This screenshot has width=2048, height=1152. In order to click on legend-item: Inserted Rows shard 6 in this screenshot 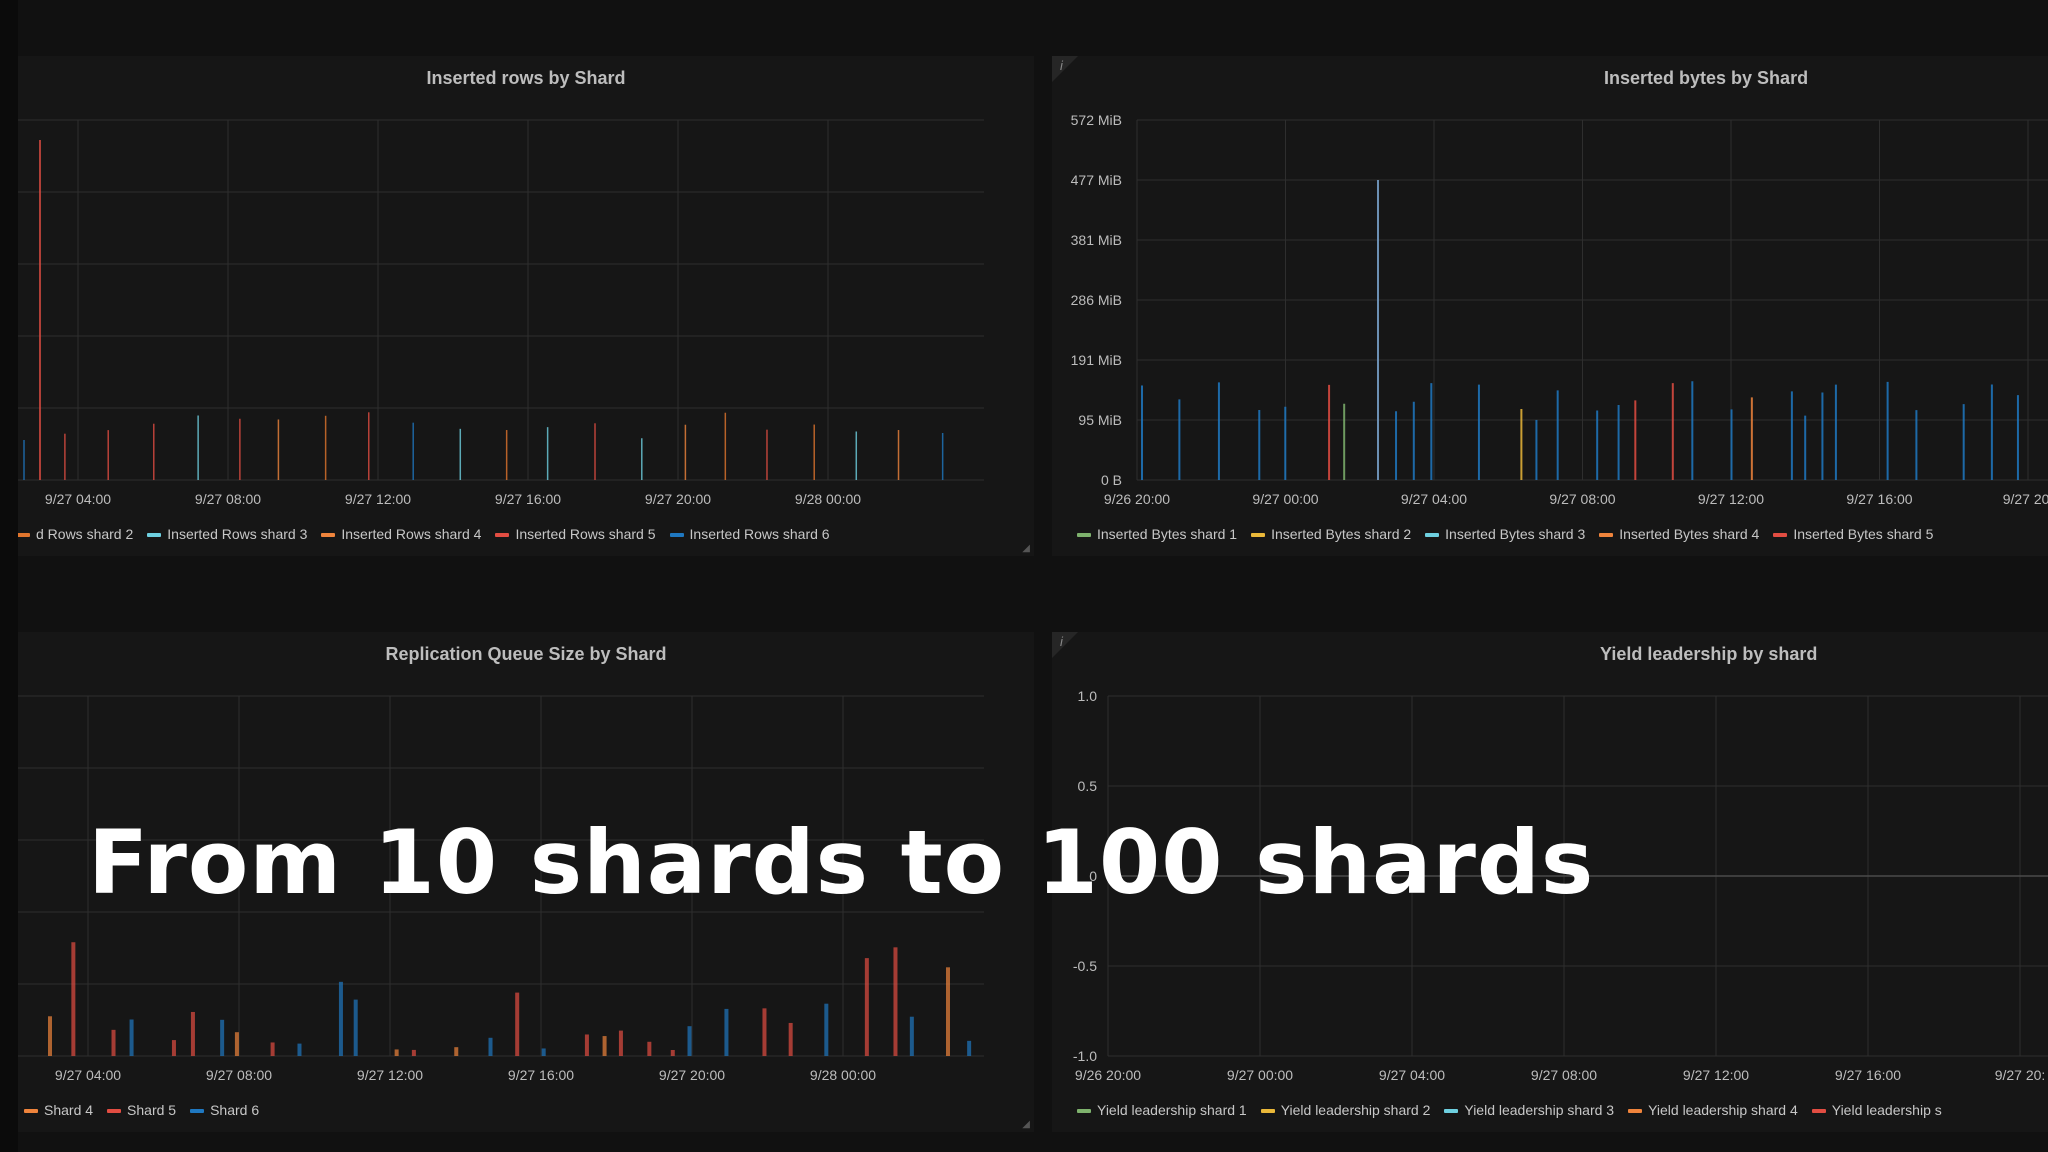, I will do `click(749, 534)`.